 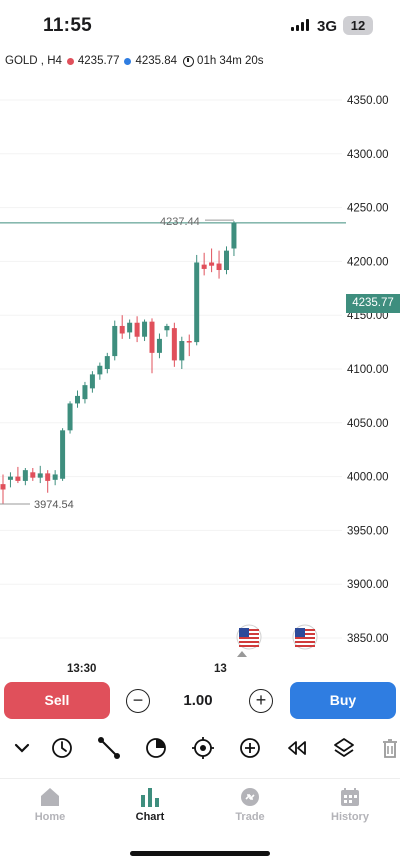 What do you see at coordinates (368, 585) in the screenshot?
I see `y-tick-label: 3900.00` at bounding box center [368, 585].